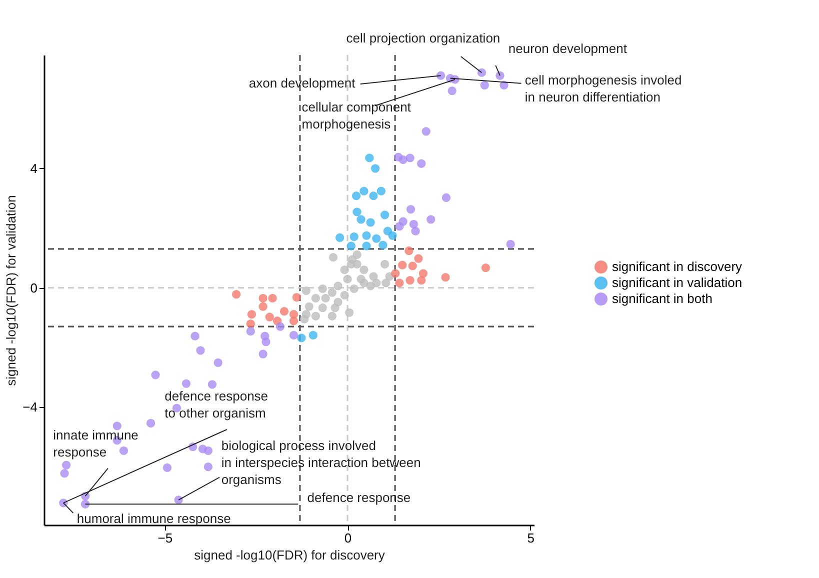 This screenshot has height=578, width=819. What do you see at coordinates (153, 518) in the screenshot?
I see `annotation: humoral immune response` at bounding box center [153, 518].